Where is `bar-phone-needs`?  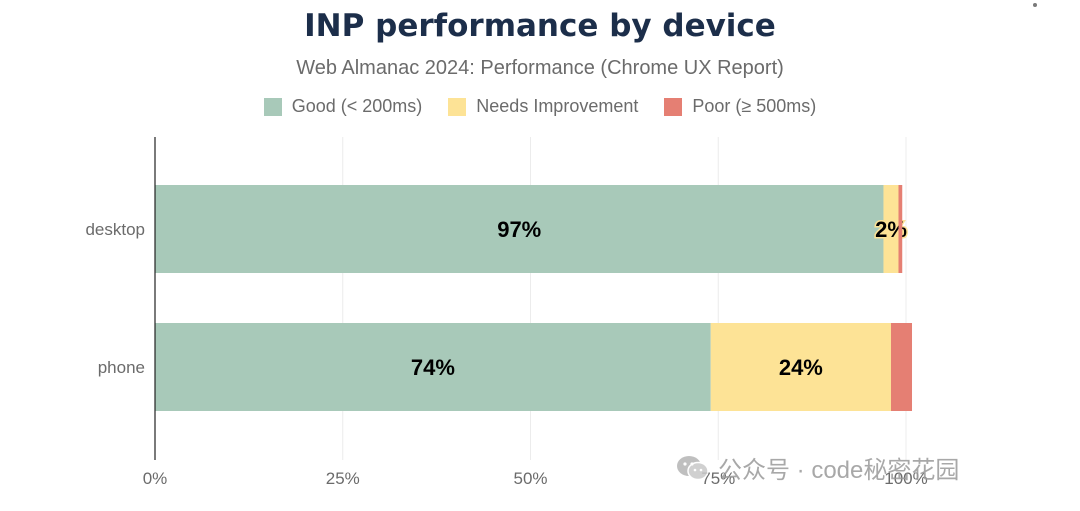
bar-phone-needs is located at coordinates (800, 367).